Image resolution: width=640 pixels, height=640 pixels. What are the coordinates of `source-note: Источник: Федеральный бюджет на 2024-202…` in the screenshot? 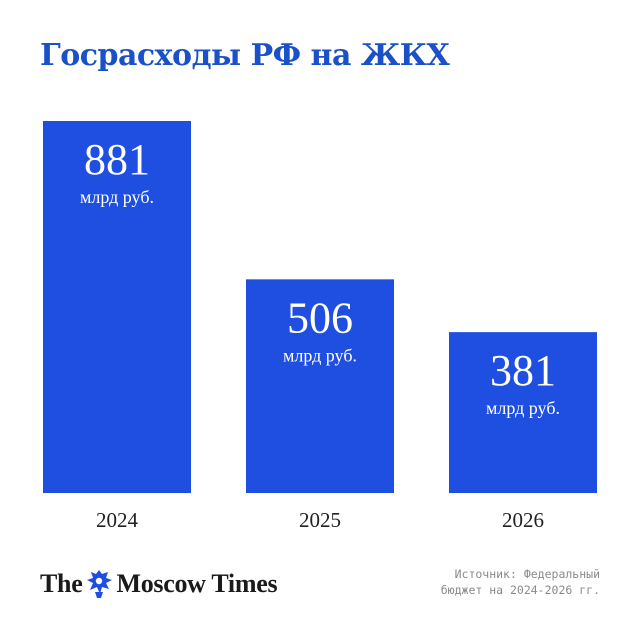 It's located at (480, 582).